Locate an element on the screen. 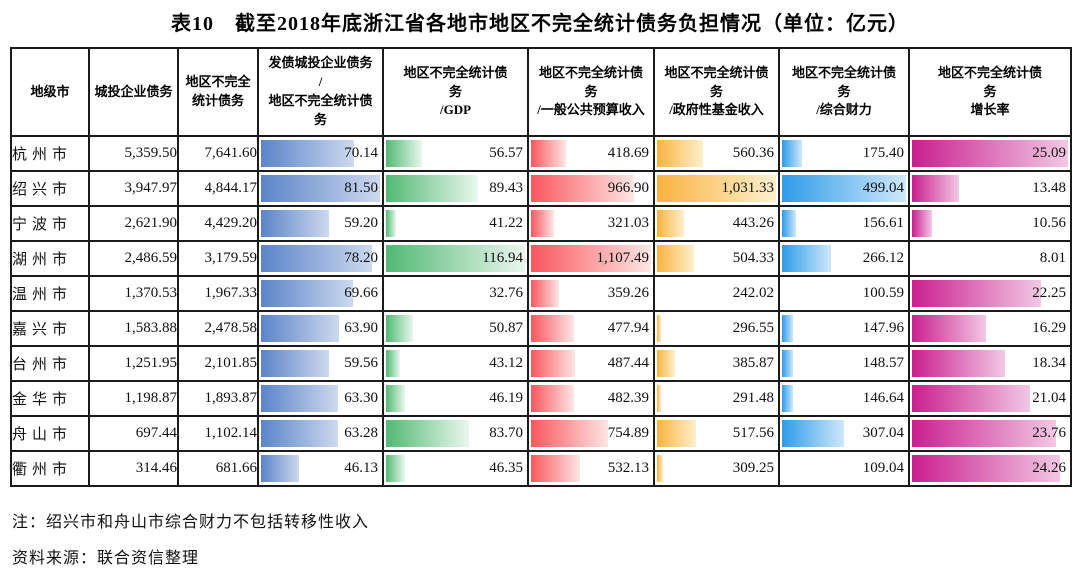  bar-value-label: 482.39 is located at coordinates (628, 398).